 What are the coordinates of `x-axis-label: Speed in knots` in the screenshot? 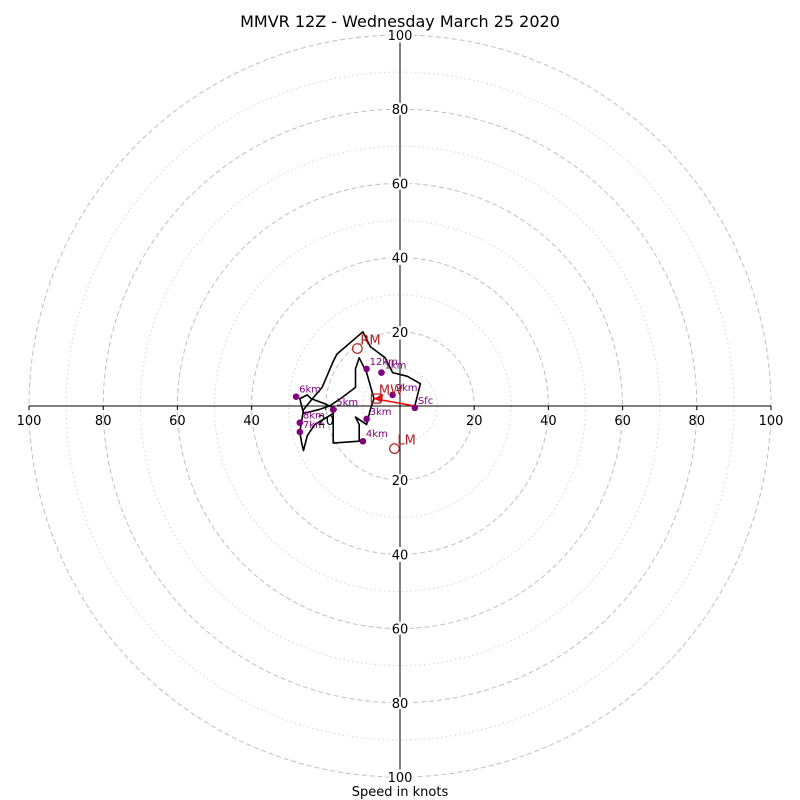 It's located at (400, 792).